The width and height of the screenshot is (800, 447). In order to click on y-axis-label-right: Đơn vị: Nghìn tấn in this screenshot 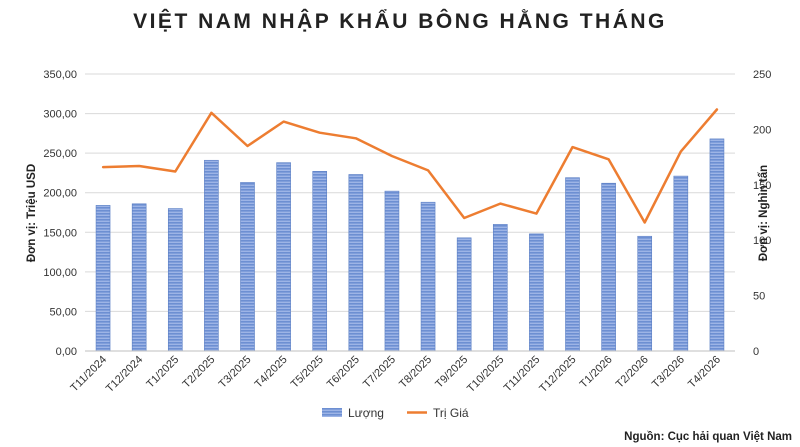, I will do `click(764, 213)`.